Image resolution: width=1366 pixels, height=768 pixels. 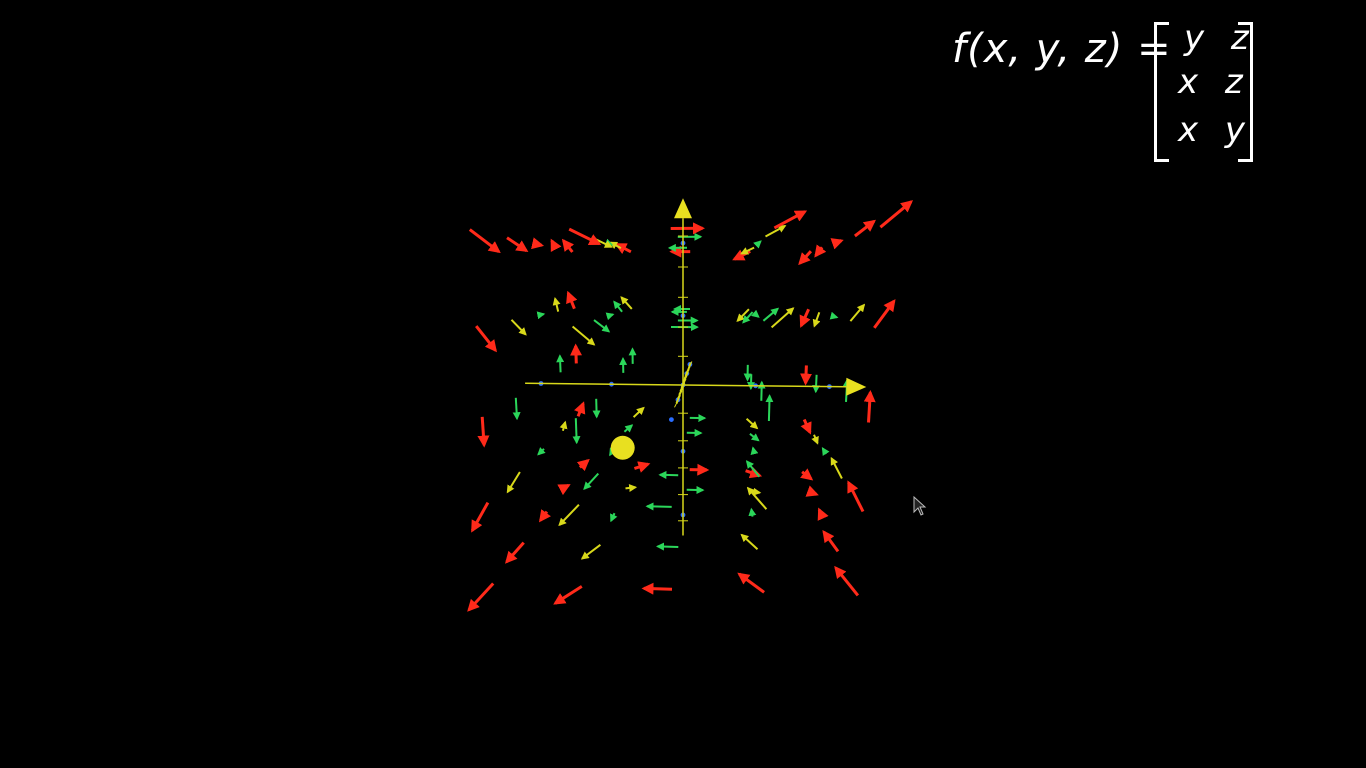 What do you see at coordinates (856, 386) in the screenshot?
I see `x-axis-arrowhead` at bounding box center [856, 386].